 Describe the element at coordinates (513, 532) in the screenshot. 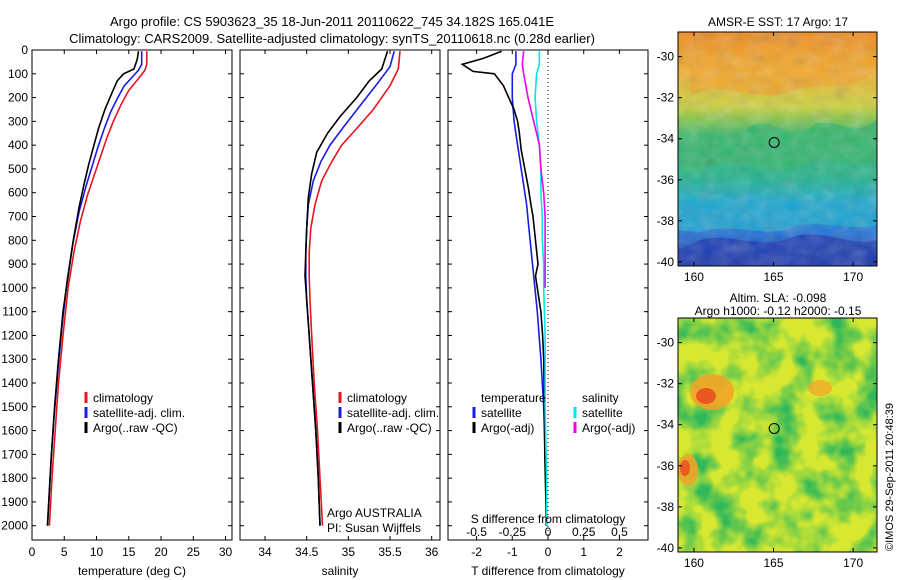

I see `salinity-diff-tick-label: -0.25` at that location.